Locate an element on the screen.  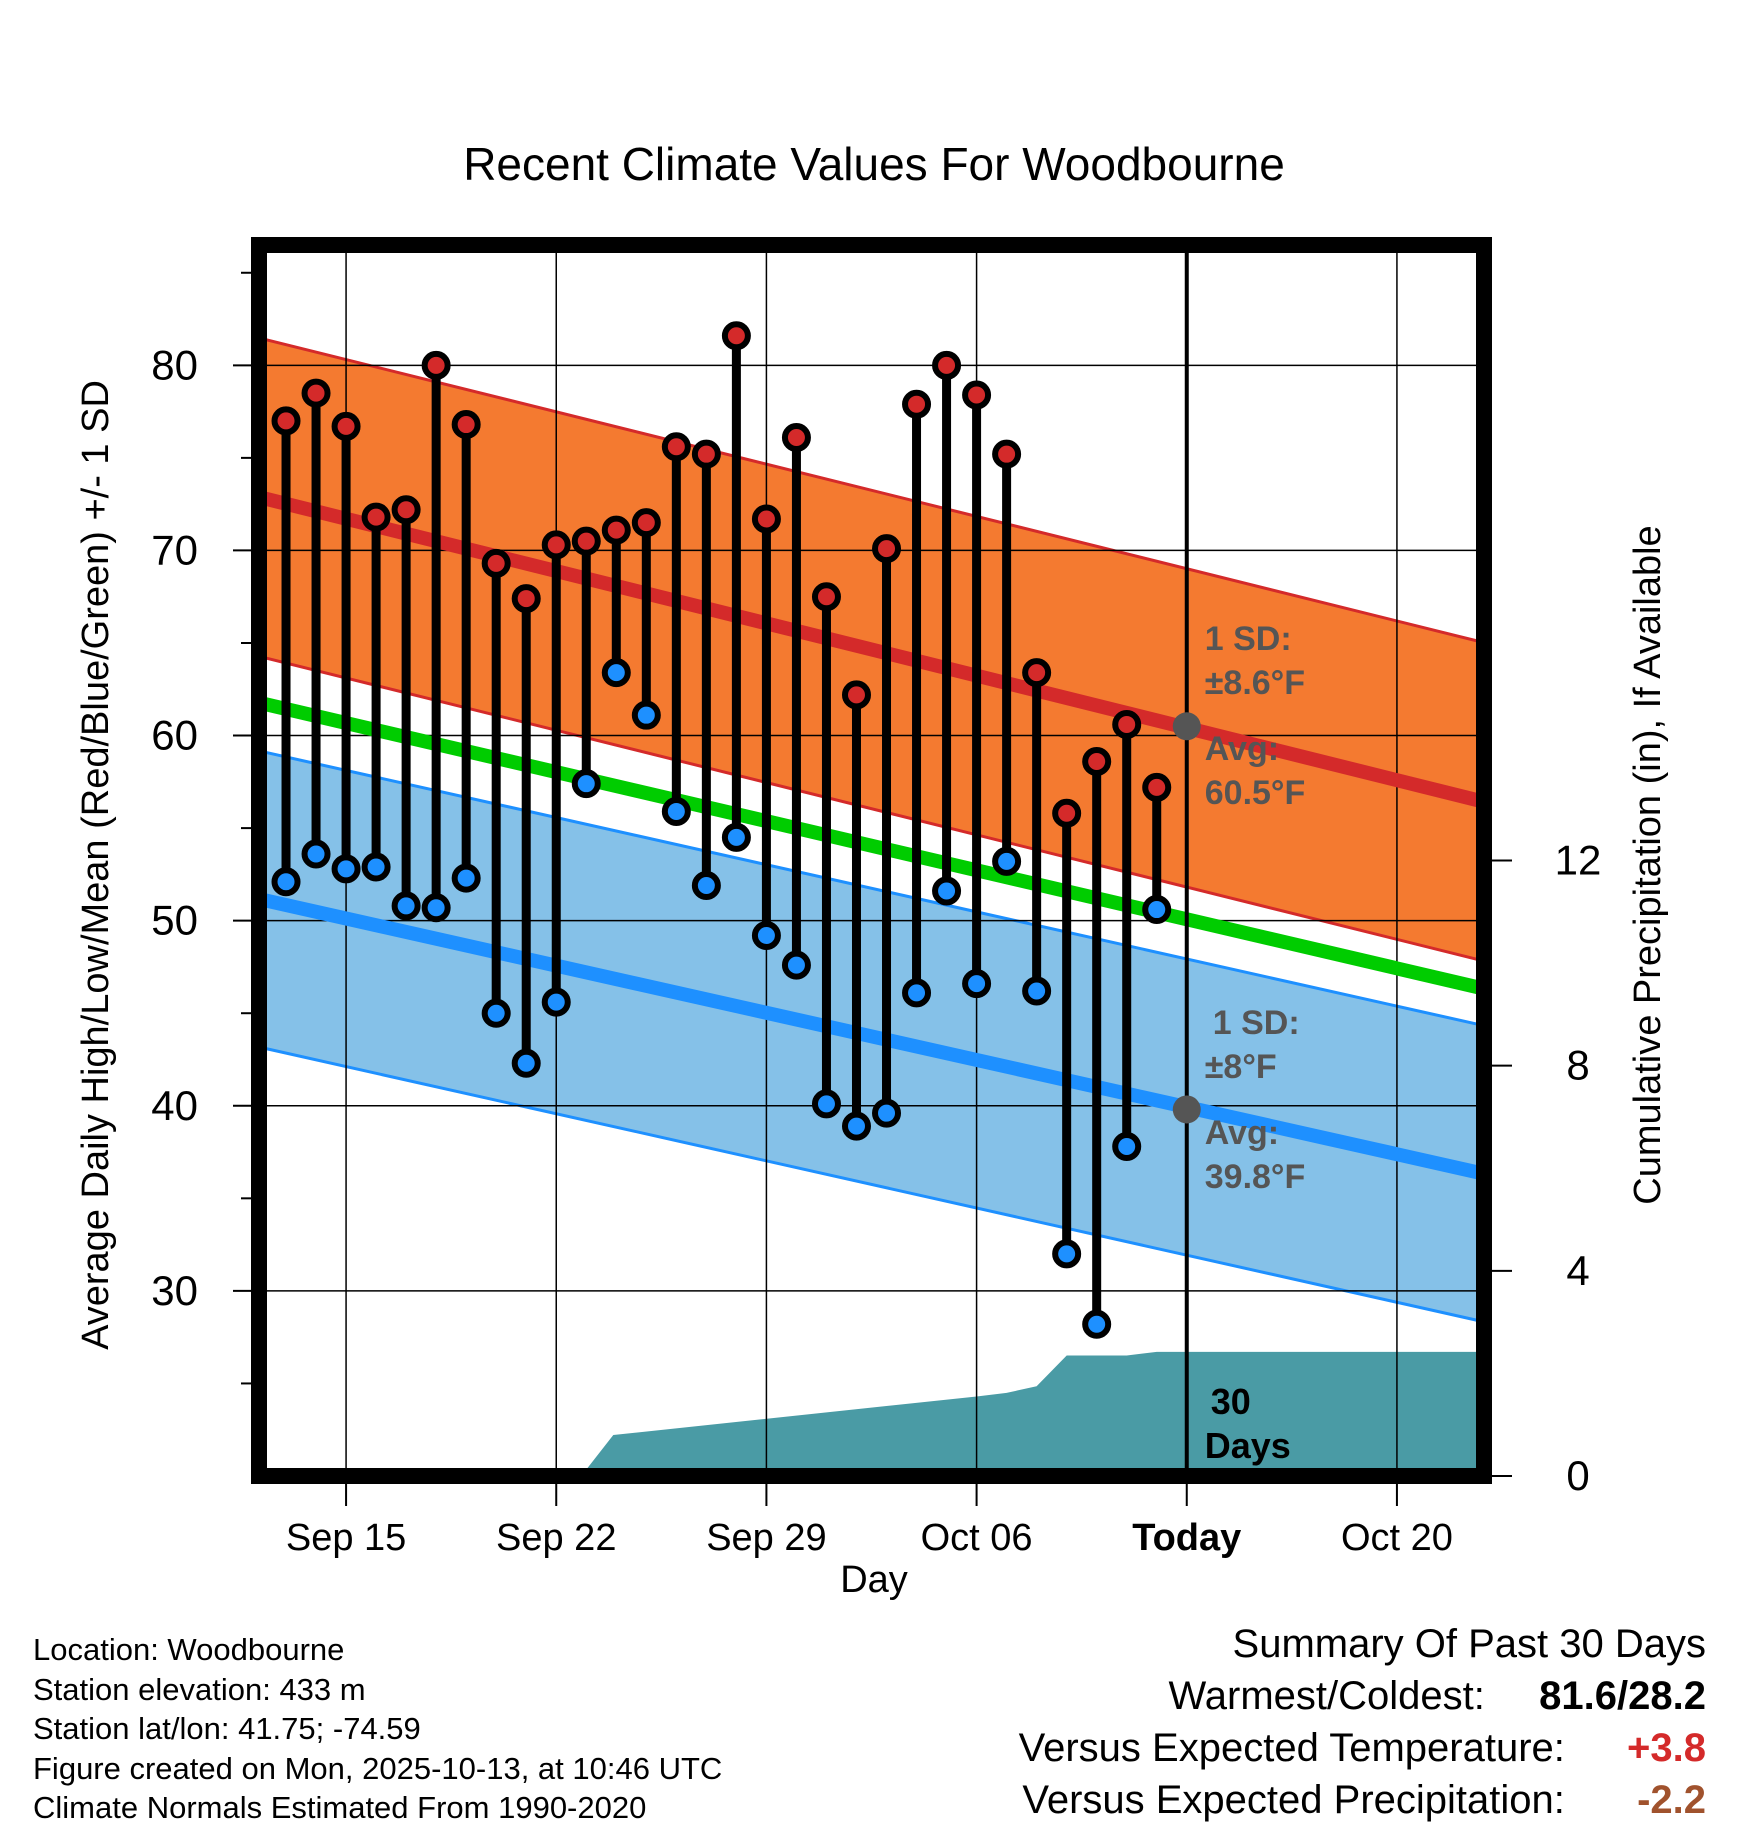
x-axis: Sep 15 Sep 22 Sep 29 Oct 06 Today Oct 20 is located at coordinates (869, 1521).